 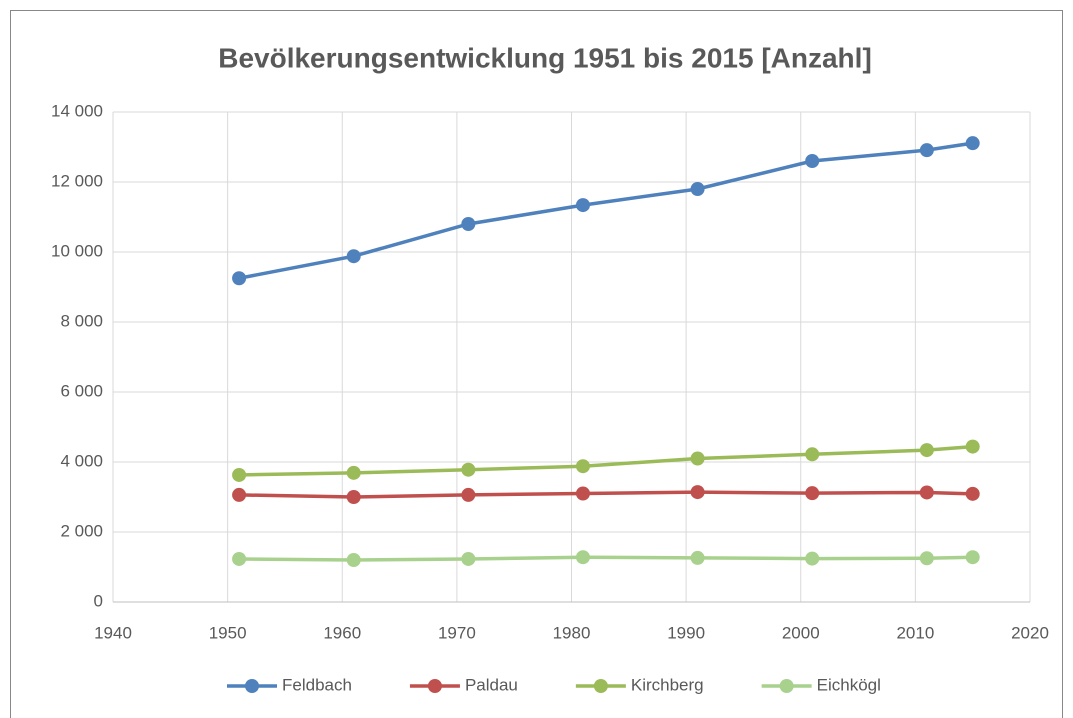 What do you see at coordinates (491, 684) in the screenshot?
I see `legend-label: Paldau` at bounding box center [491, 684].